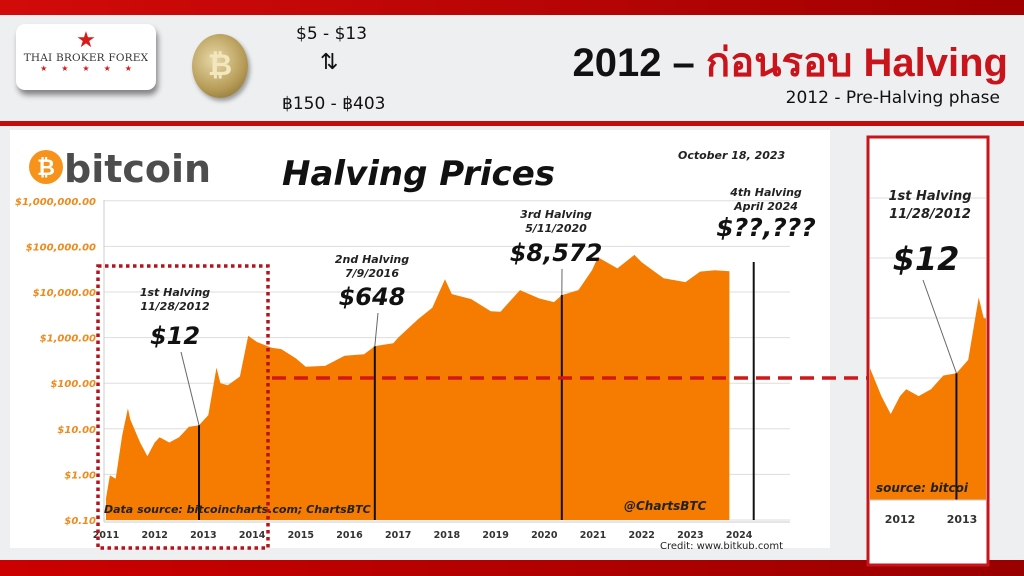 This screenshot has height=576, width=1024. What do you see at coordinates (175, 336) in the screenshot?
I see `halving-price: $12` at bounding box center [175, 336].